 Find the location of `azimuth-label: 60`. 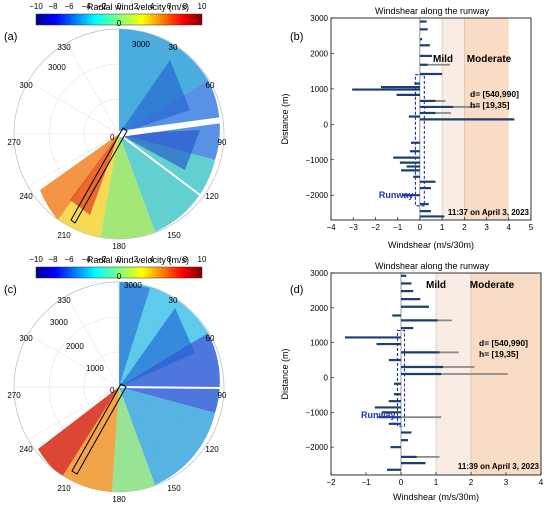

azimuth-label: 60 is located at coordinates (210, 85).